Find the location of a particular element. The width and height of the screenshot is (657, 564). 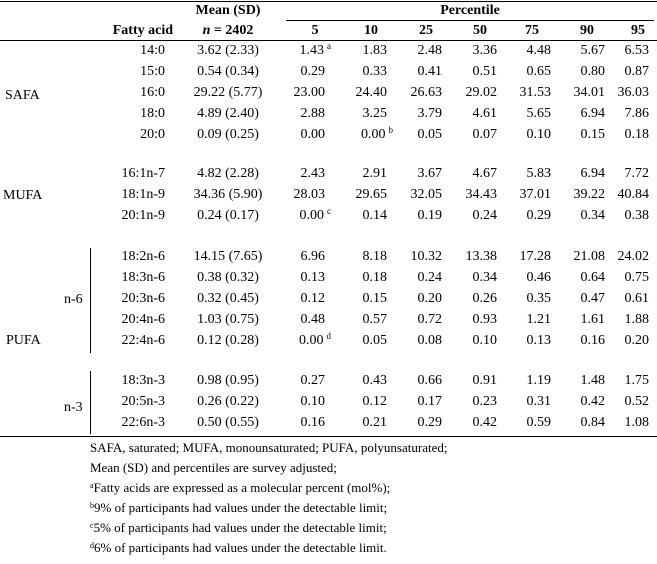

percentile-value: 1.43 is located at coordinates (312, 50).